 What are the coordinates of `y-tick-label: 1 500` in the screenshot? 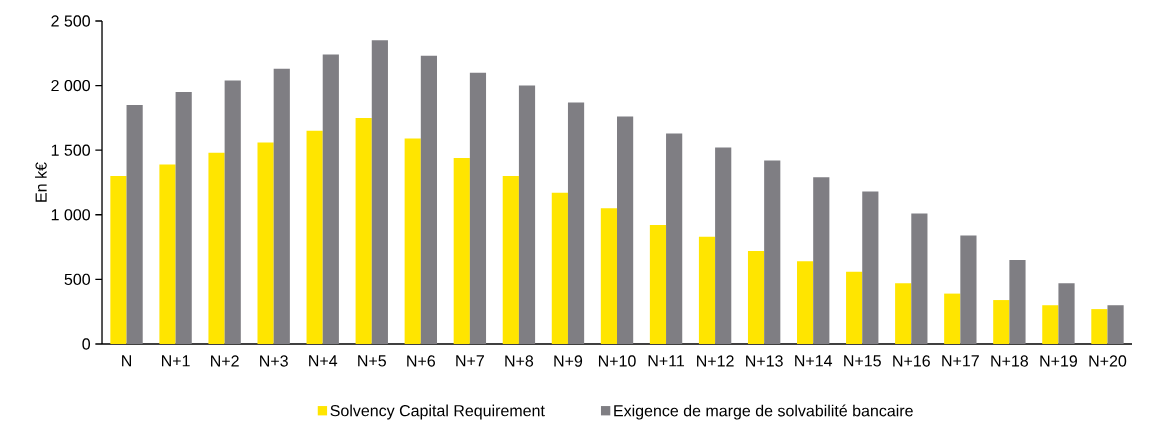 It's located at (70, 150).